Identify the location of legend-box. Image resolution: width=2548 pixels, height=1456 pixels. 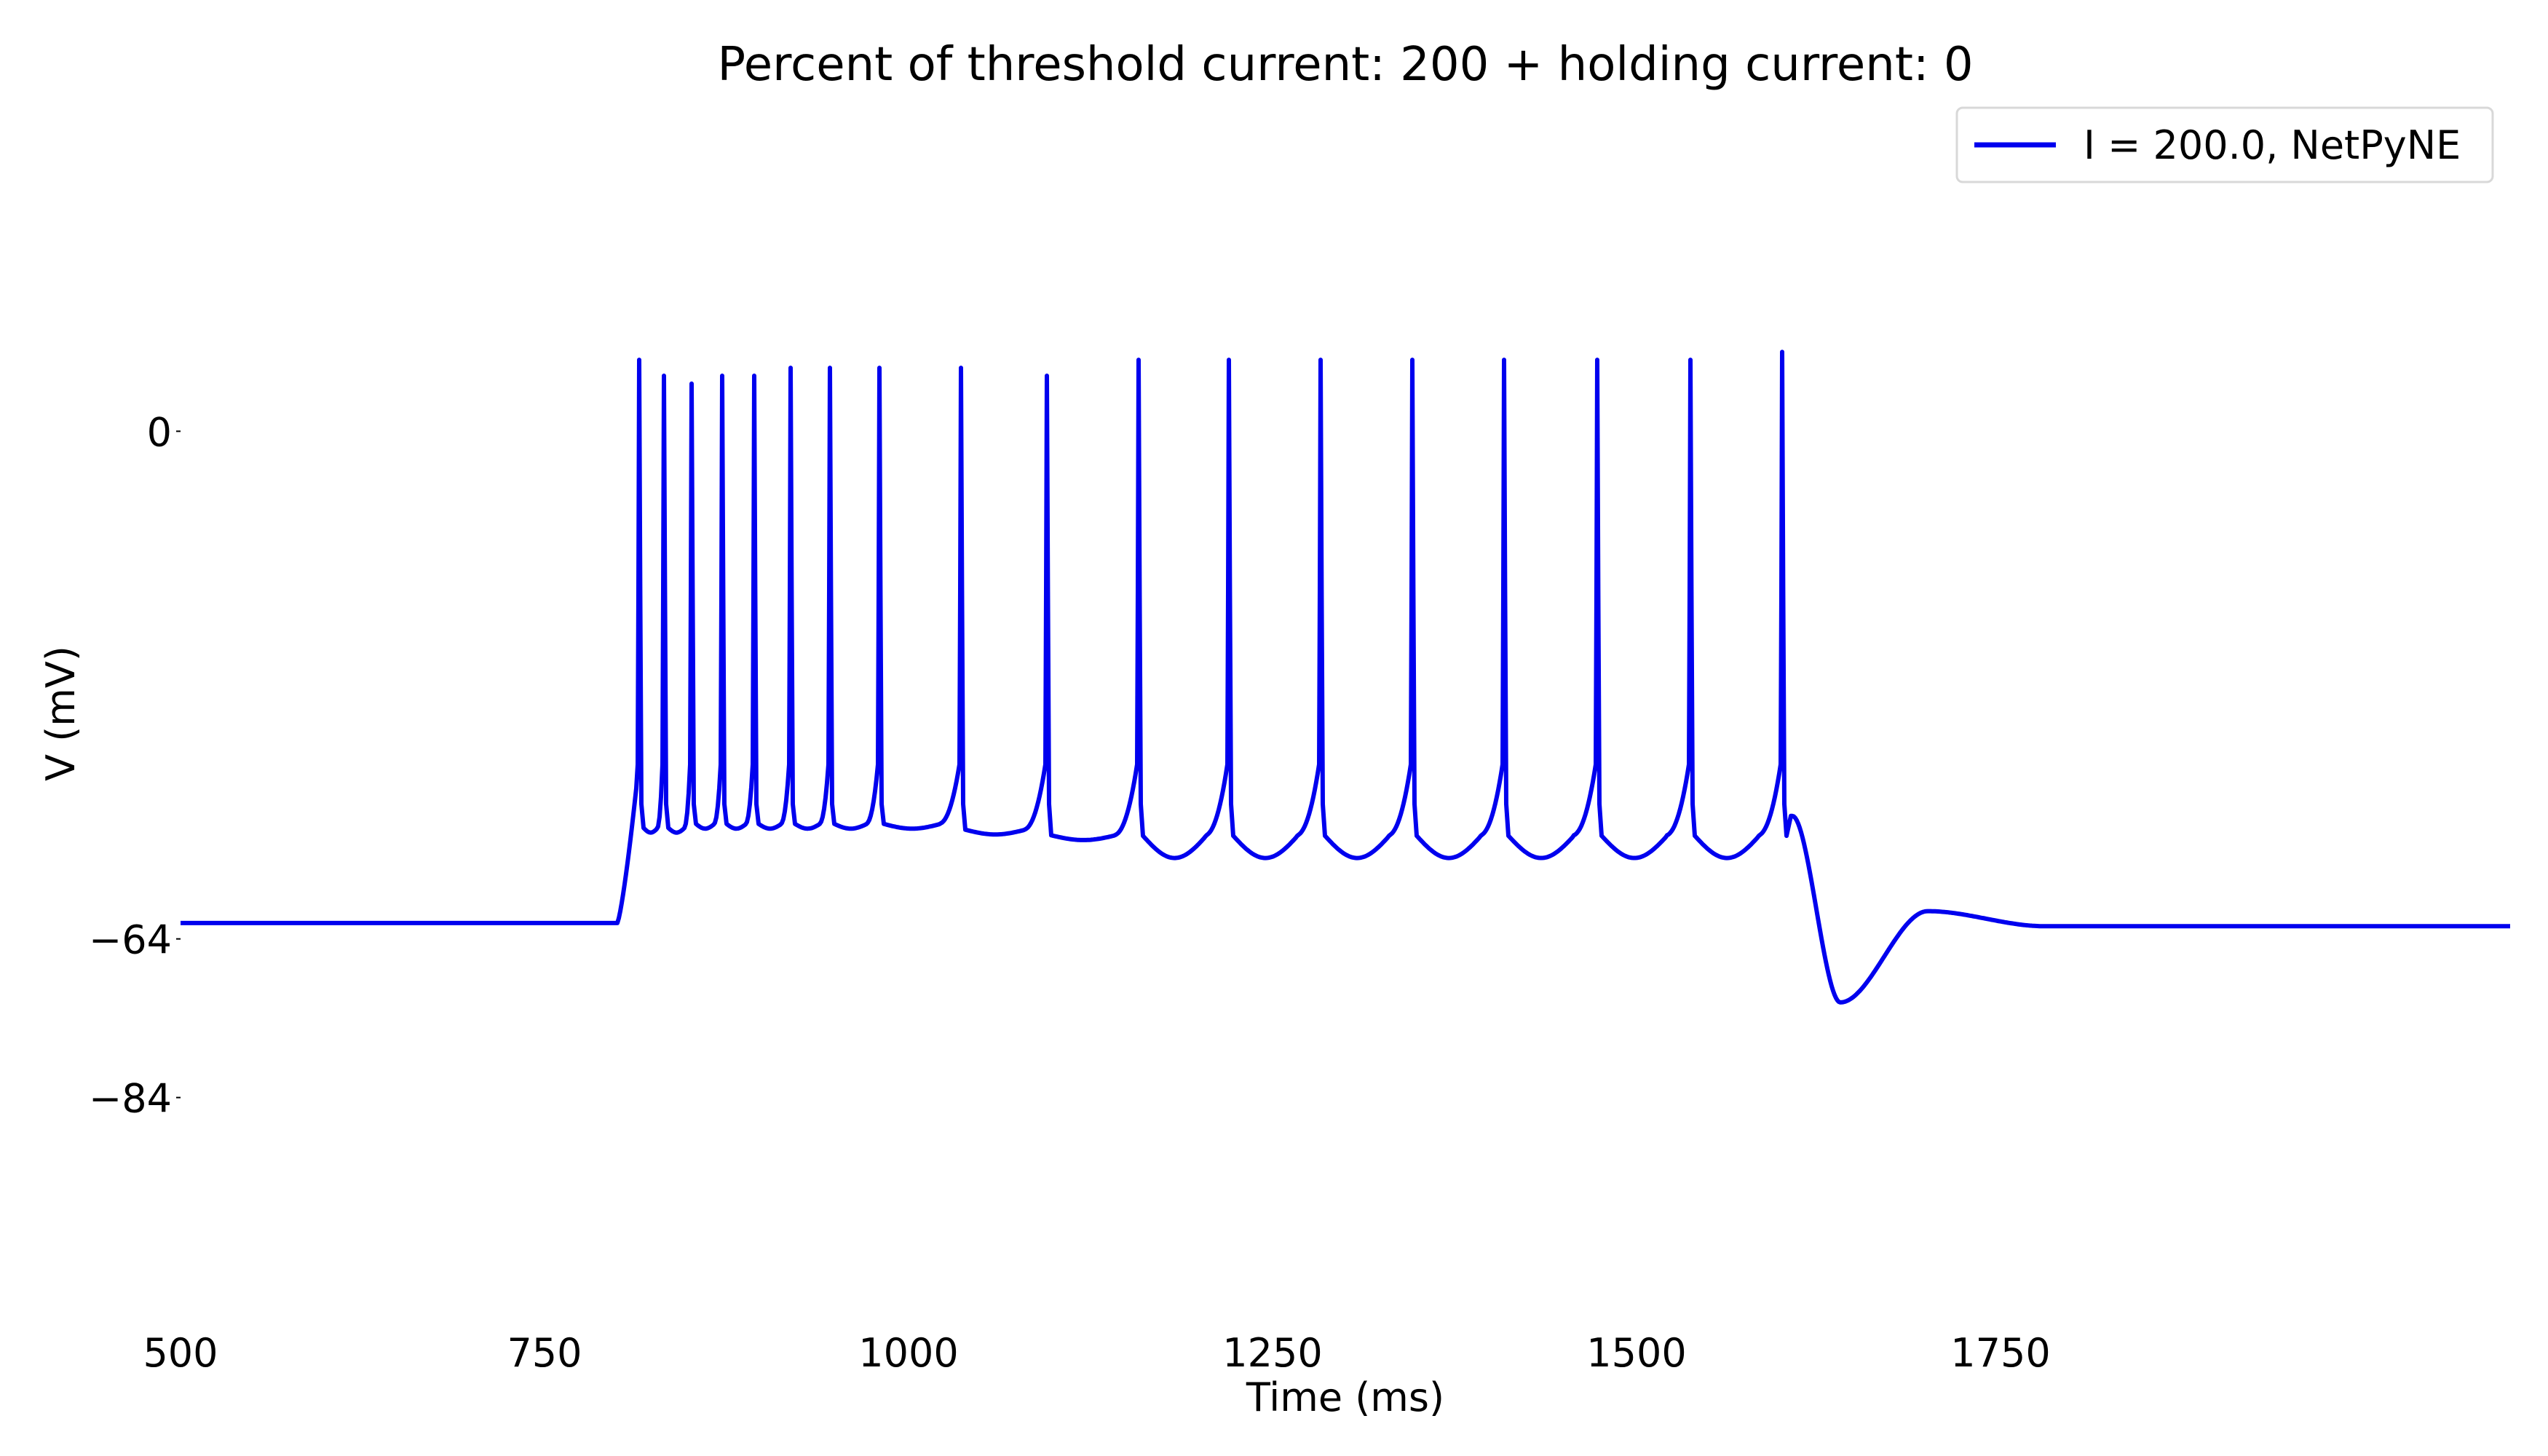
(2224, 144).